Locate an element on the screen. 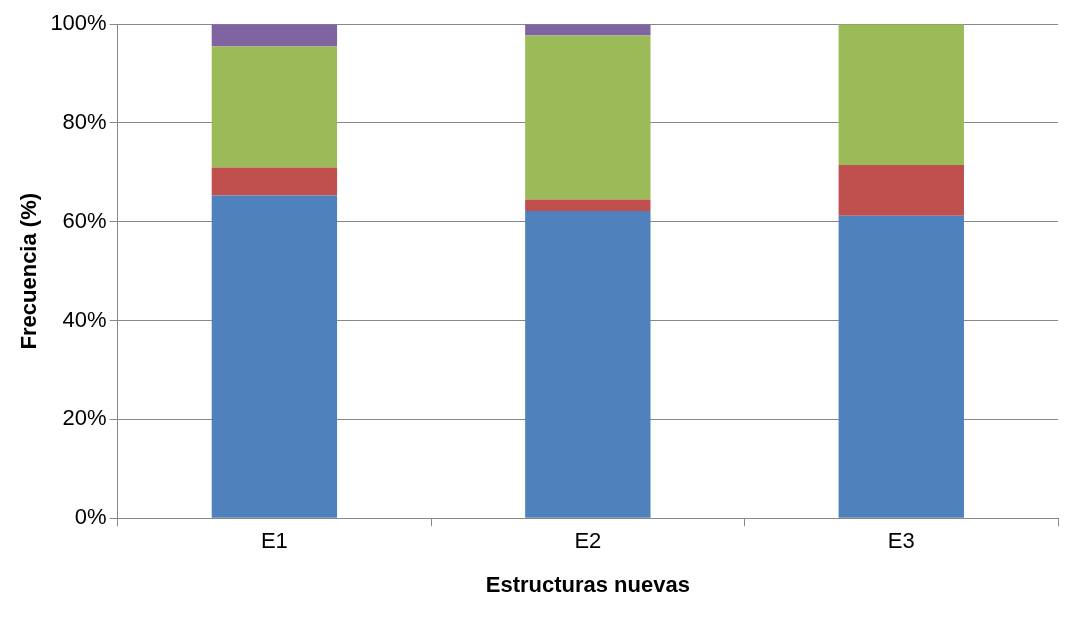 This screenshot has width=1076, height=617. x-axis-title: Estructuras nuevas is located at coordinates (587, 584).